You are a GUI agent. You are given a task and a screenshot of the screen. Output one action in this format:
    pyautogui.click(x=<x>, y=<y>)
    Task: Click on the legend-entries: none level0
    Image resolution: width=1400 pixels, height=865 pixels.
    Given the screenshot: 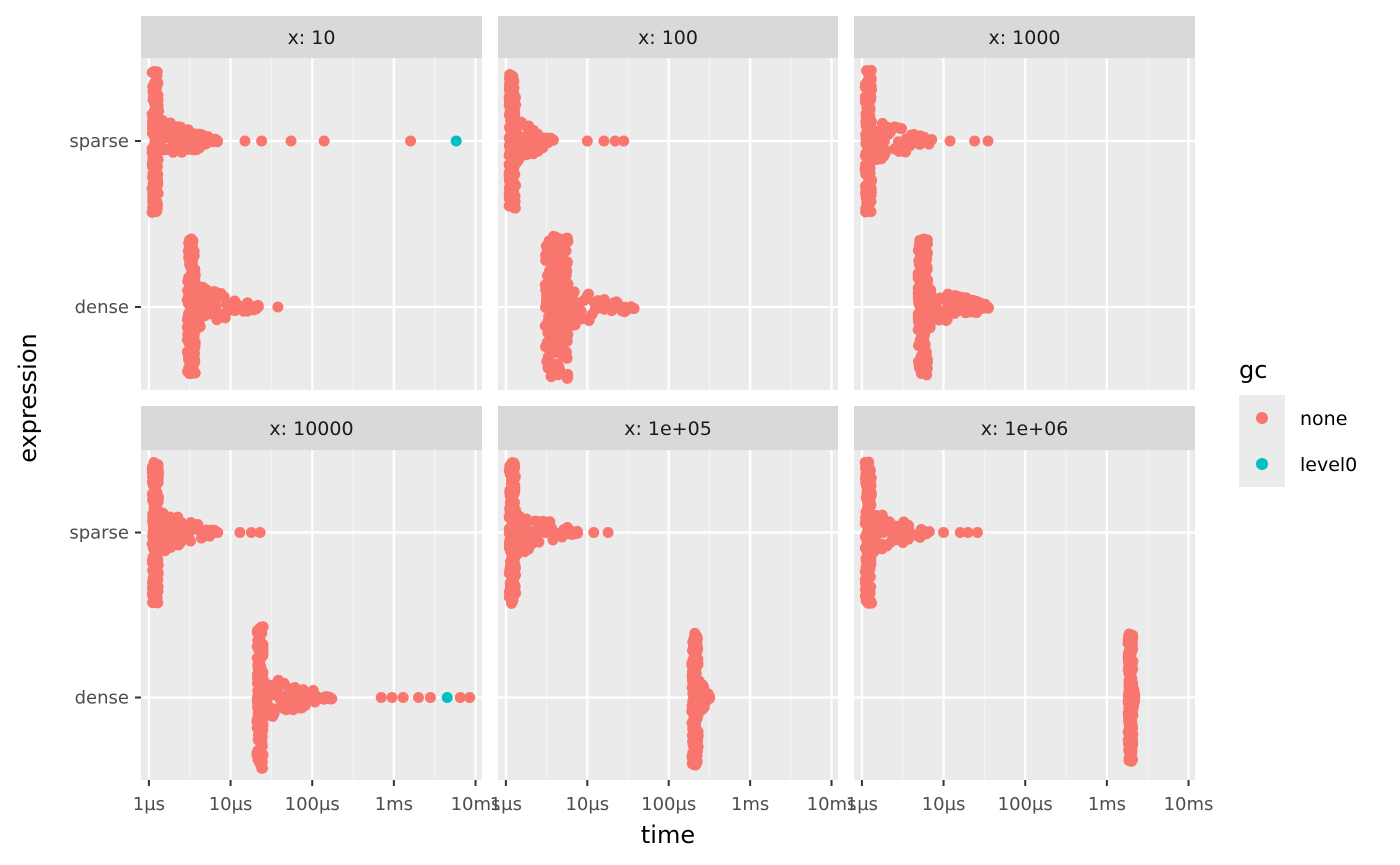 What is the action you would take?
    pyautogui.click(x=1298, y=441)
    